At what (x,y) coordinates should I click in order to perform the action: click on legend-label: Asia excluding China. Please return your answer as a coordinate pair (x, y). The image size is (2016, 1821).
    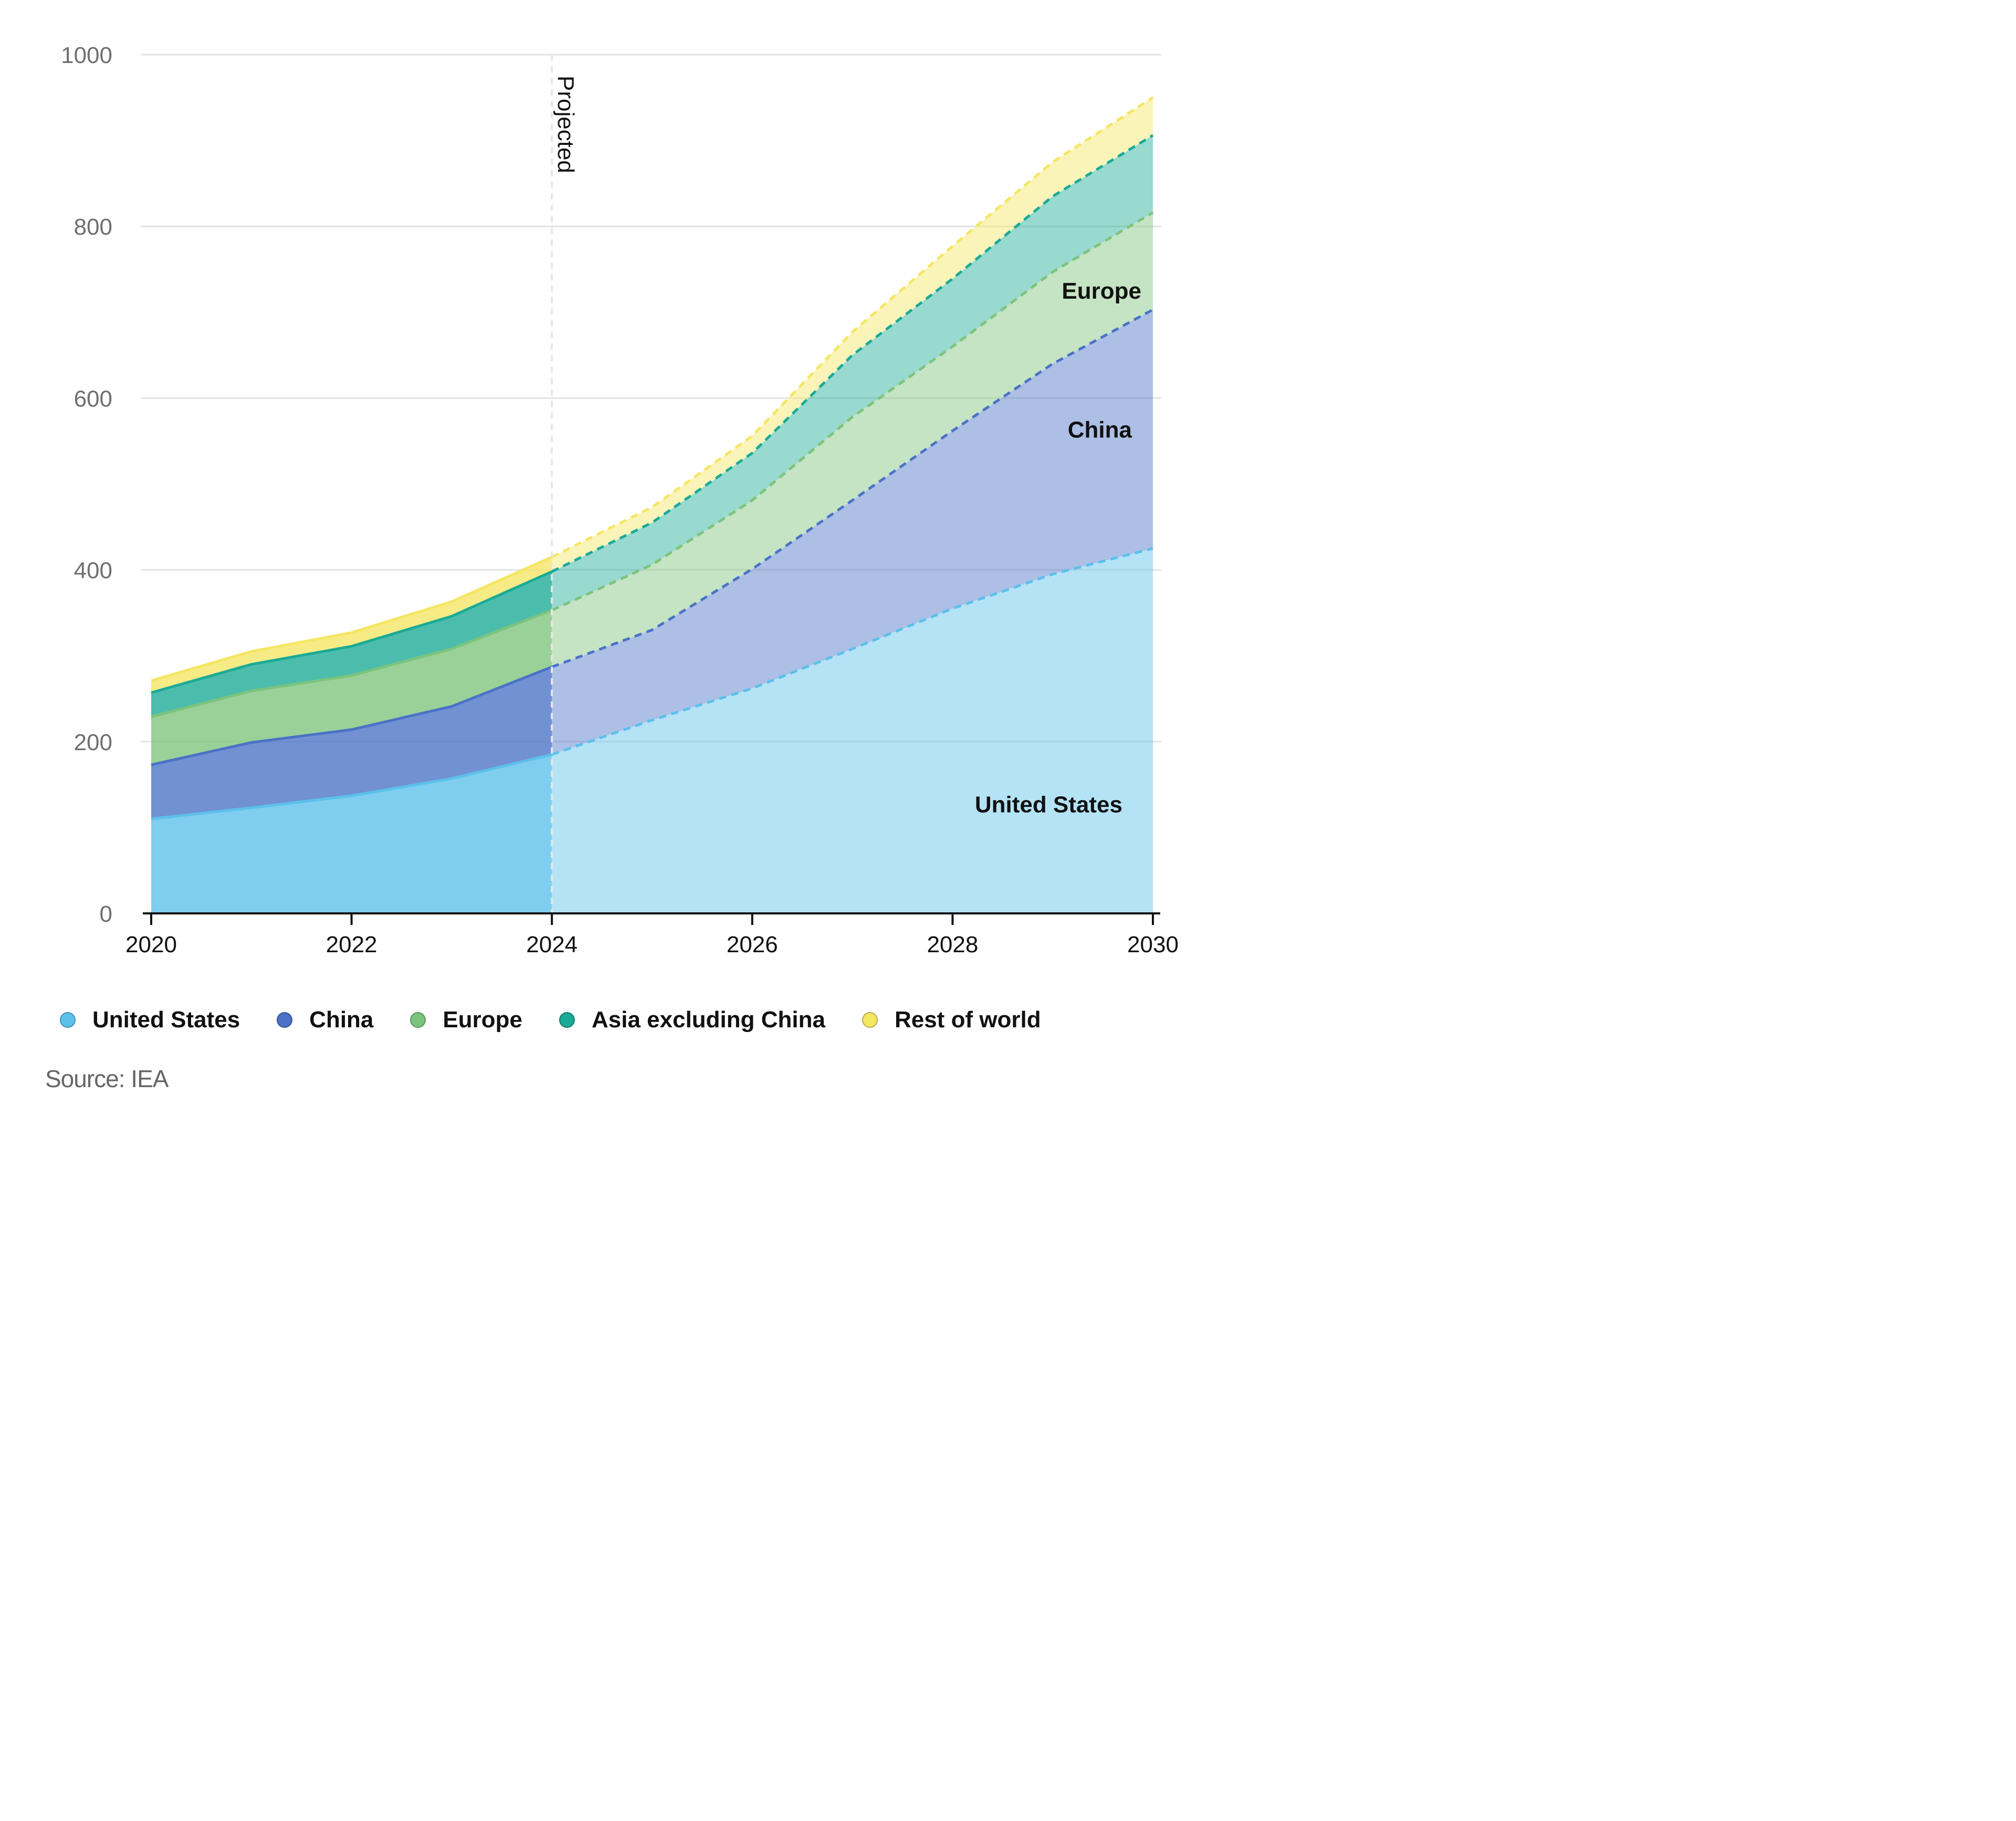
    Looking at the image, I should click on (708, 1020).